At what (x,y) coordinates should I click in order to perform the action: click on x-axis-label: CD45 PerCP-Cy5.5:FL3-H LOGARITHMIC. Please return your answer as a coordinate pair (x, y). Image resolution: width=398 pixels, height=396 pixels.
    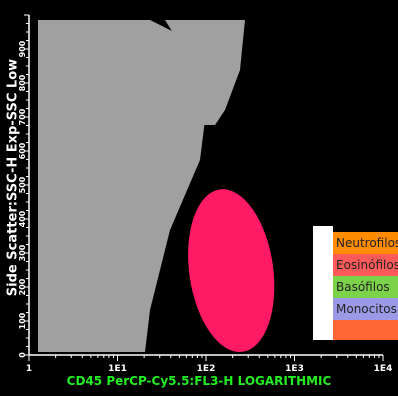
    Looking at the image, I should click on (199, 381).